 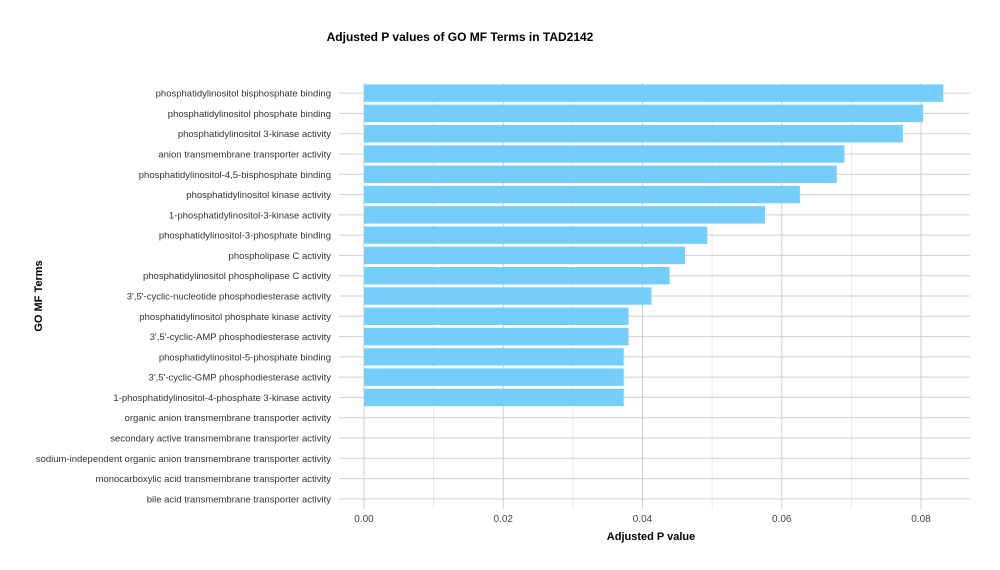 I want to click on x-axis-title: Adjusted P value, so click(x=651, y=537).